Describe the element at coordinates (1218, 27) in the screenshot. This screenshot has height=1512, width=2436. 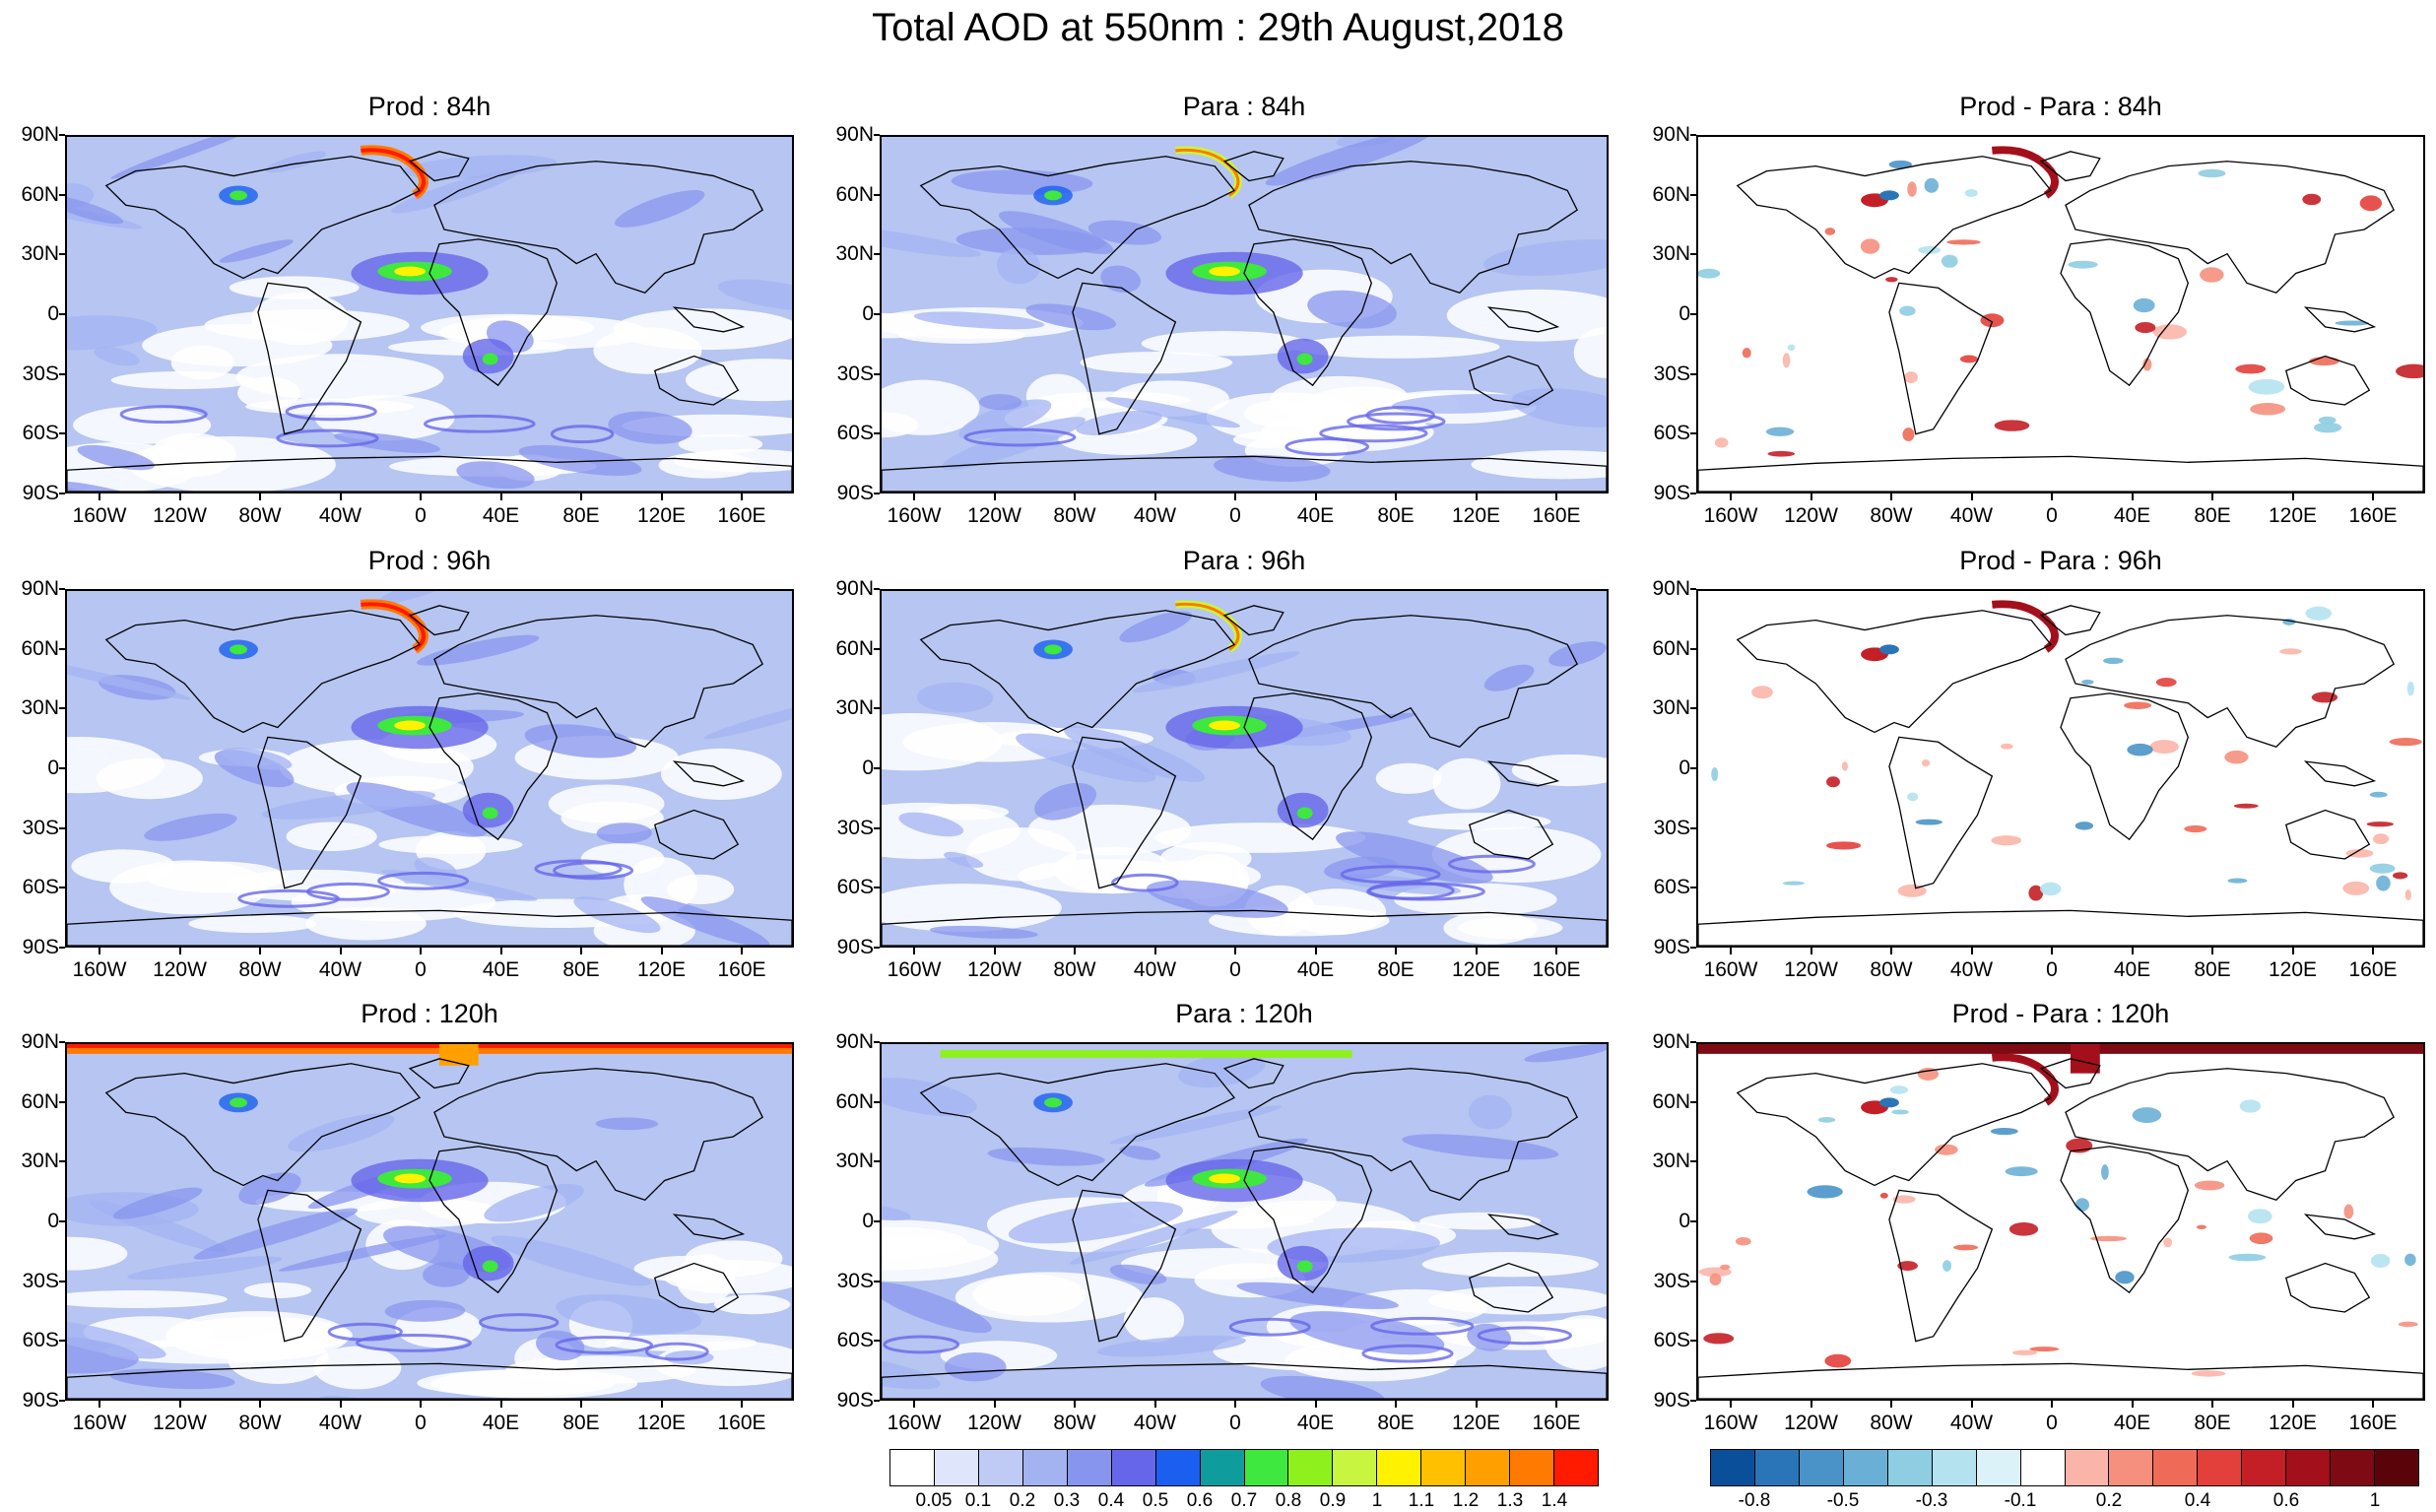
I see `figure-title: Total AOD at 550nm : 29th August,2018` at that location.